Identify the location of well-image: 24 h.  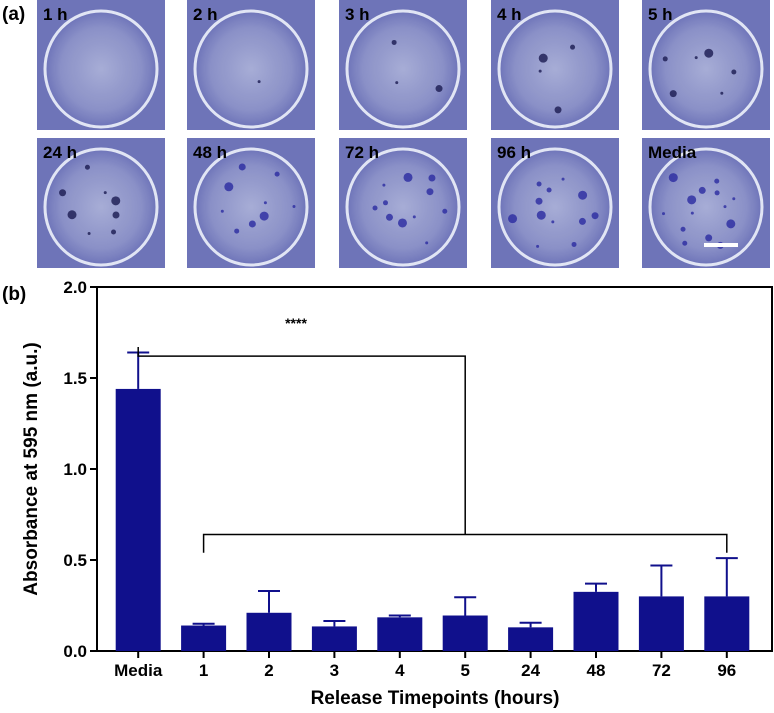
(101, 203).